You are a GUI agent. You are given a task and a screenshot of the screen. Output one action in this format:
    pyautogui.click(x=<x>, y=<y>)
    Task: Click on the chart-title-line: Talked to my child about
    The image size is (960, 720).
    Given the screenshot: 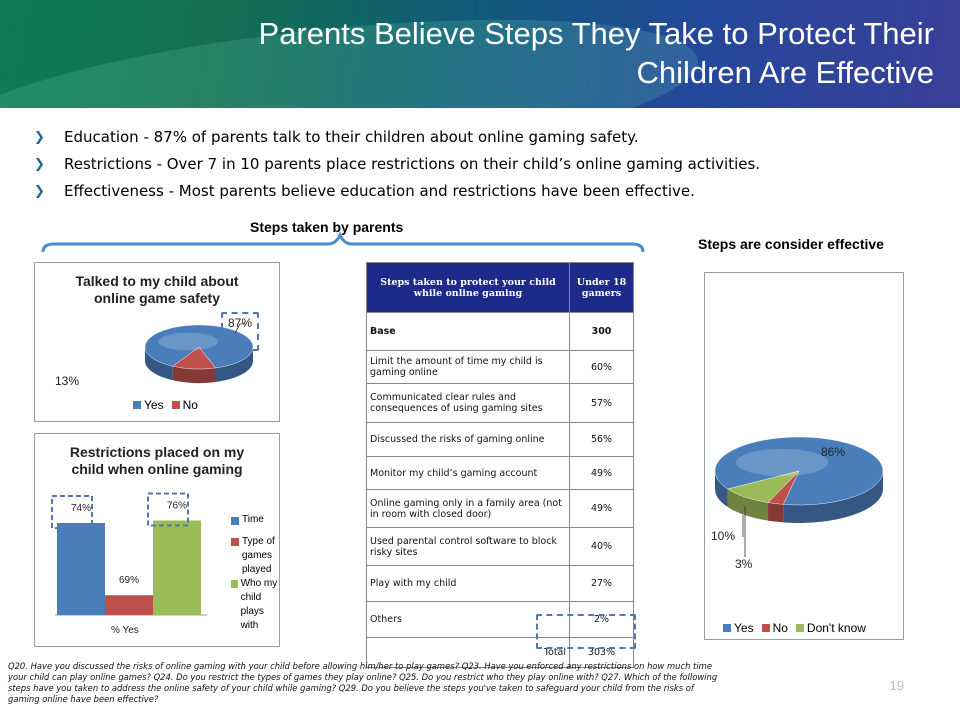 What is the action you would take?
    pyautogui.click(x=157, y=281)
    